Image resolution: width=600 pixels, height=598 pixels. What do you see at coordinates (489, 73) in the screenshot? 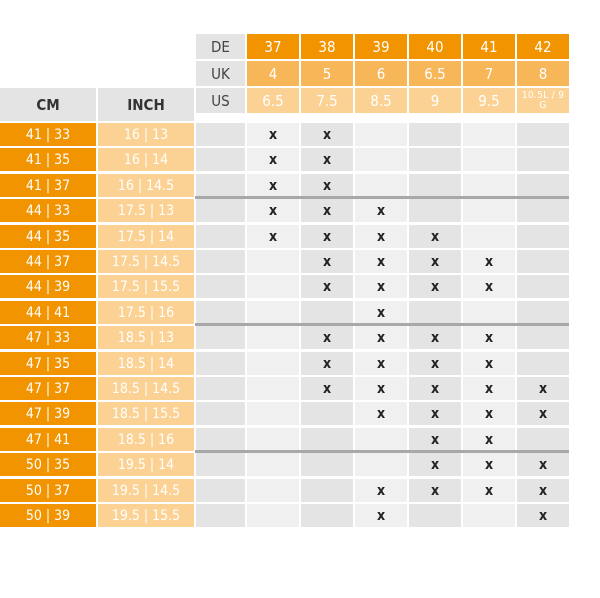
I see `header-uk-size: 7` at bounding box center [489, 73].